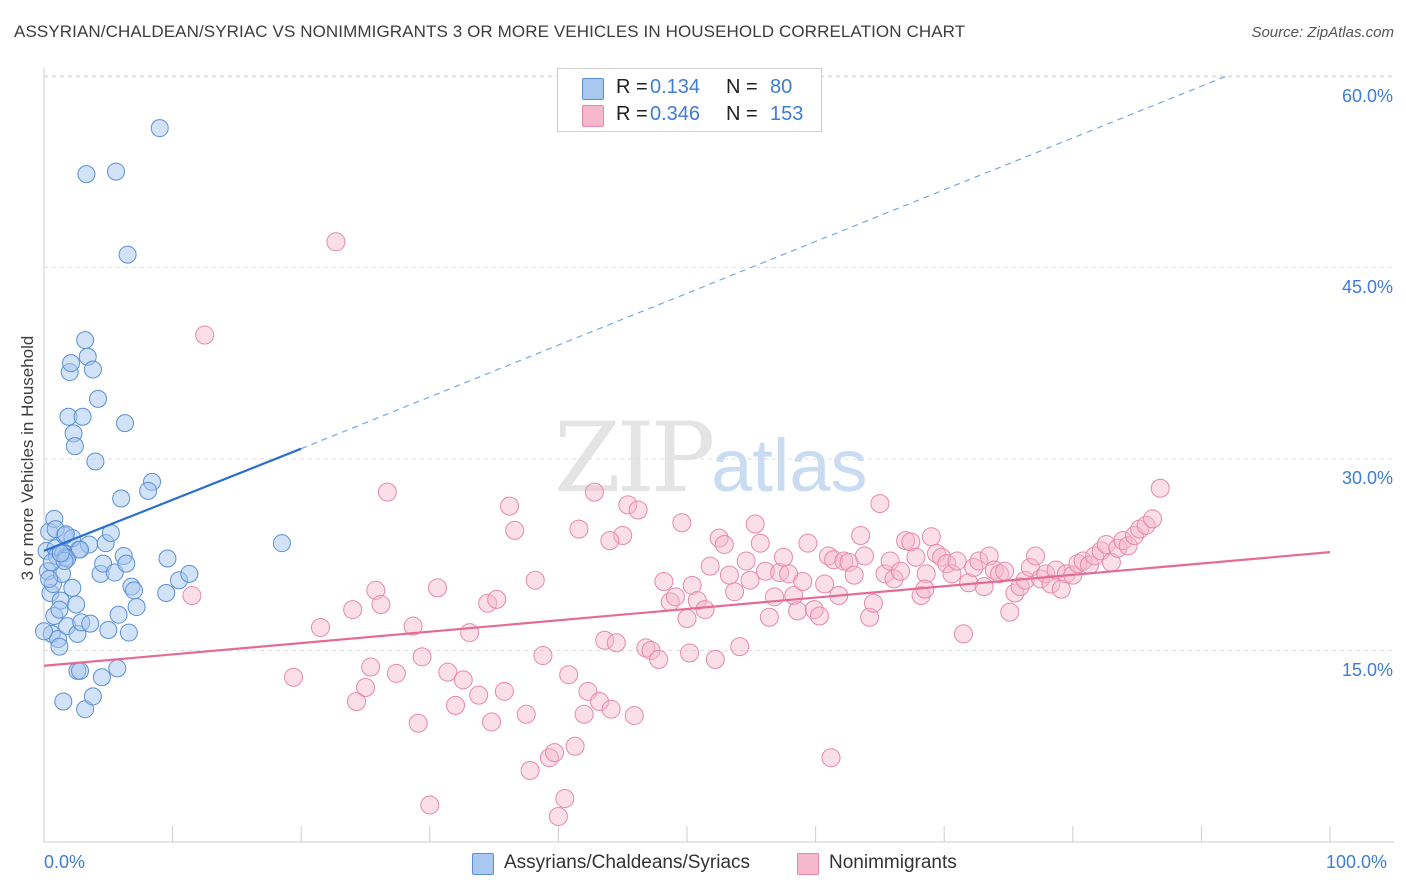 This screenshot has height=892, width=1406. I want to click on legend-n-value: 153, so click(787, 114).